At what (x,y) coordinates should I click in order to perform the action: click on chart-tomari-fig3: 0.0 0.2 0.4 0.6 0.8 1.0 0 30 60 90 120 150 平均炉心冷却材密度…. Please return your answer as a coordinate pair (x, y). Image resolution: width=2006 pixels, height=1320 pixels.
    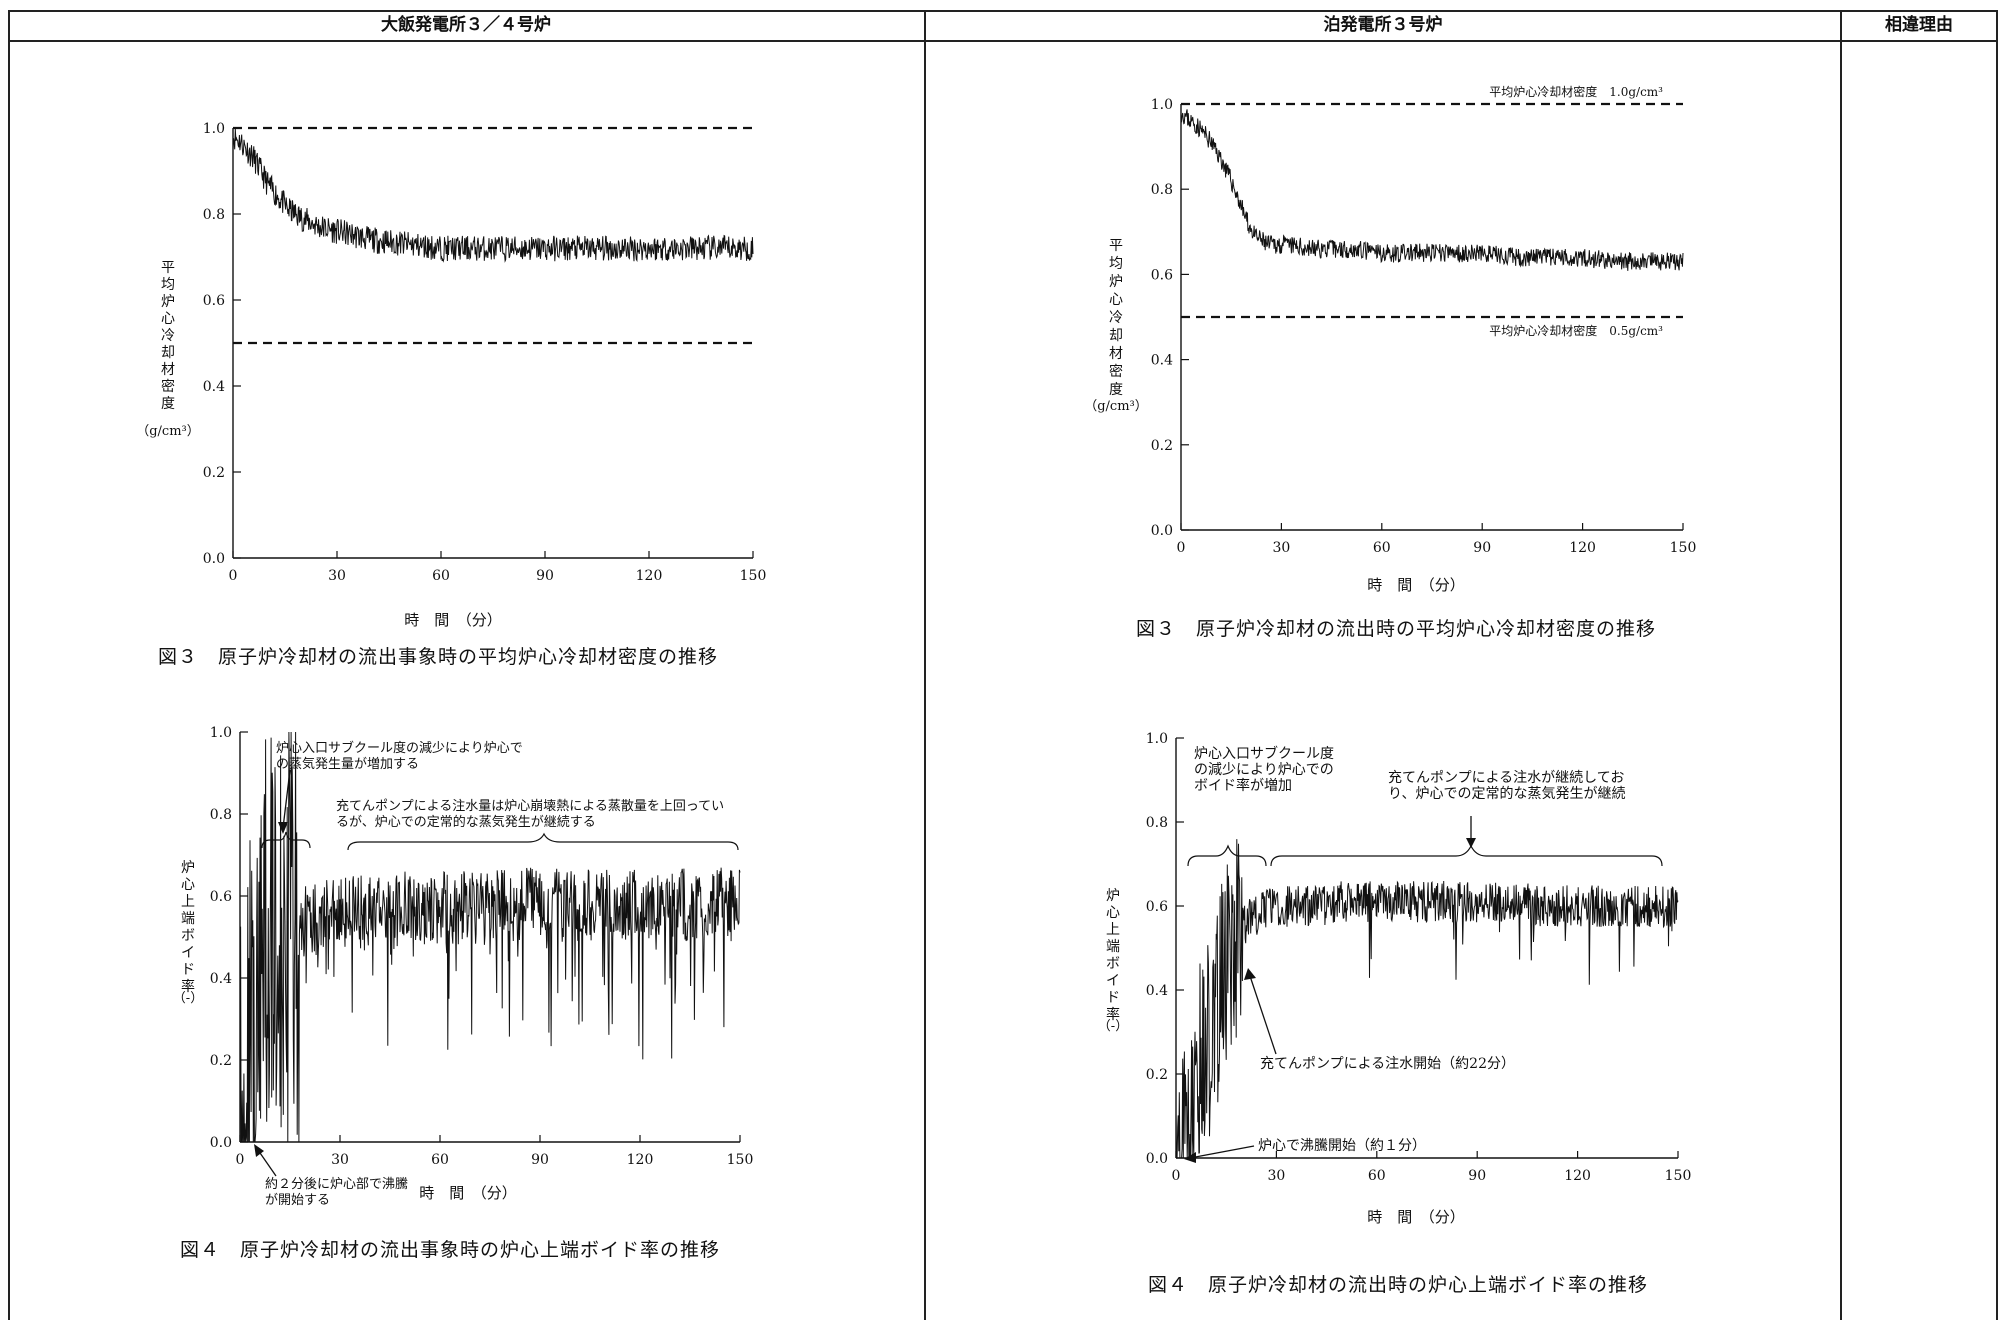
    Looking at the image, I should click on (1390, 339).